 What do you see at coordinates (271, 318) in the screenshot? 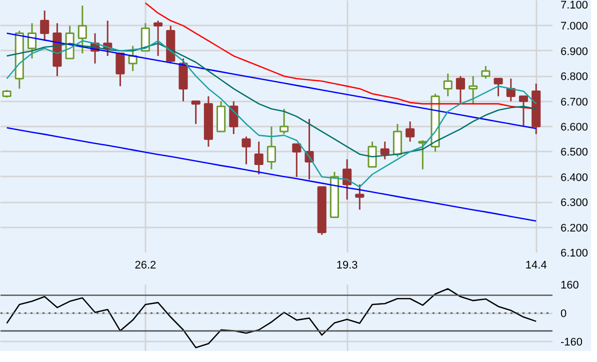
I see `line-series` at bounding box center [271, 318].